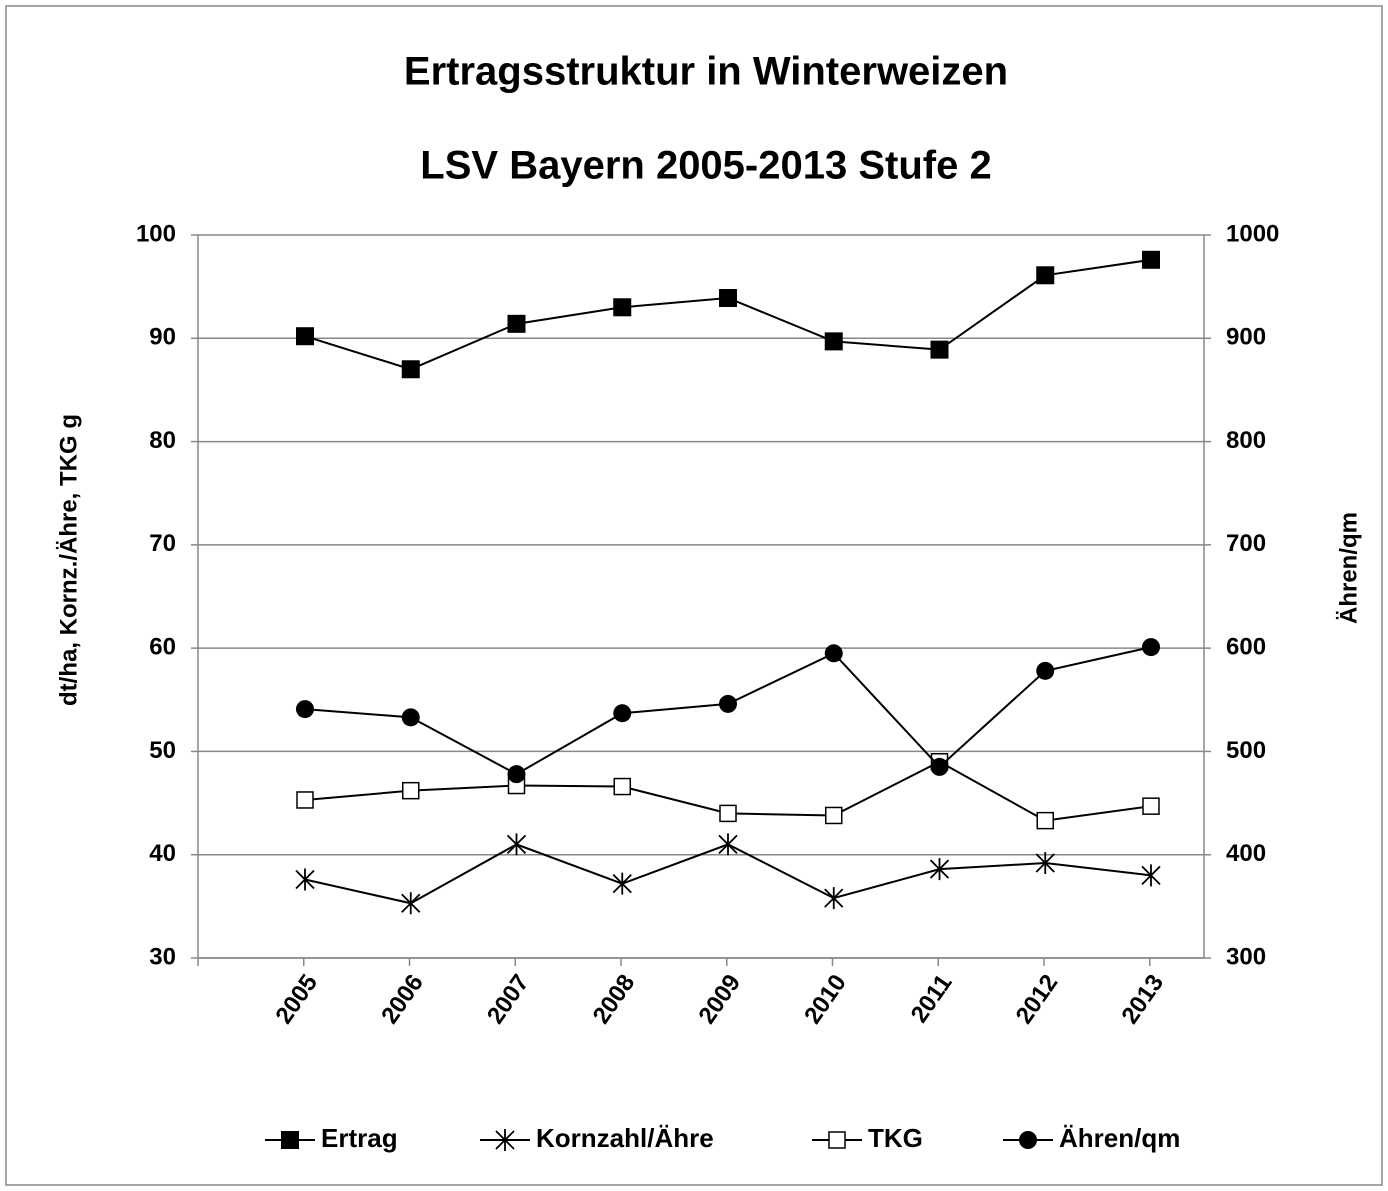  Describe the element at coordinates (1246, 853) in the screenshot. I see `y2-tick-label: 400` at that location.